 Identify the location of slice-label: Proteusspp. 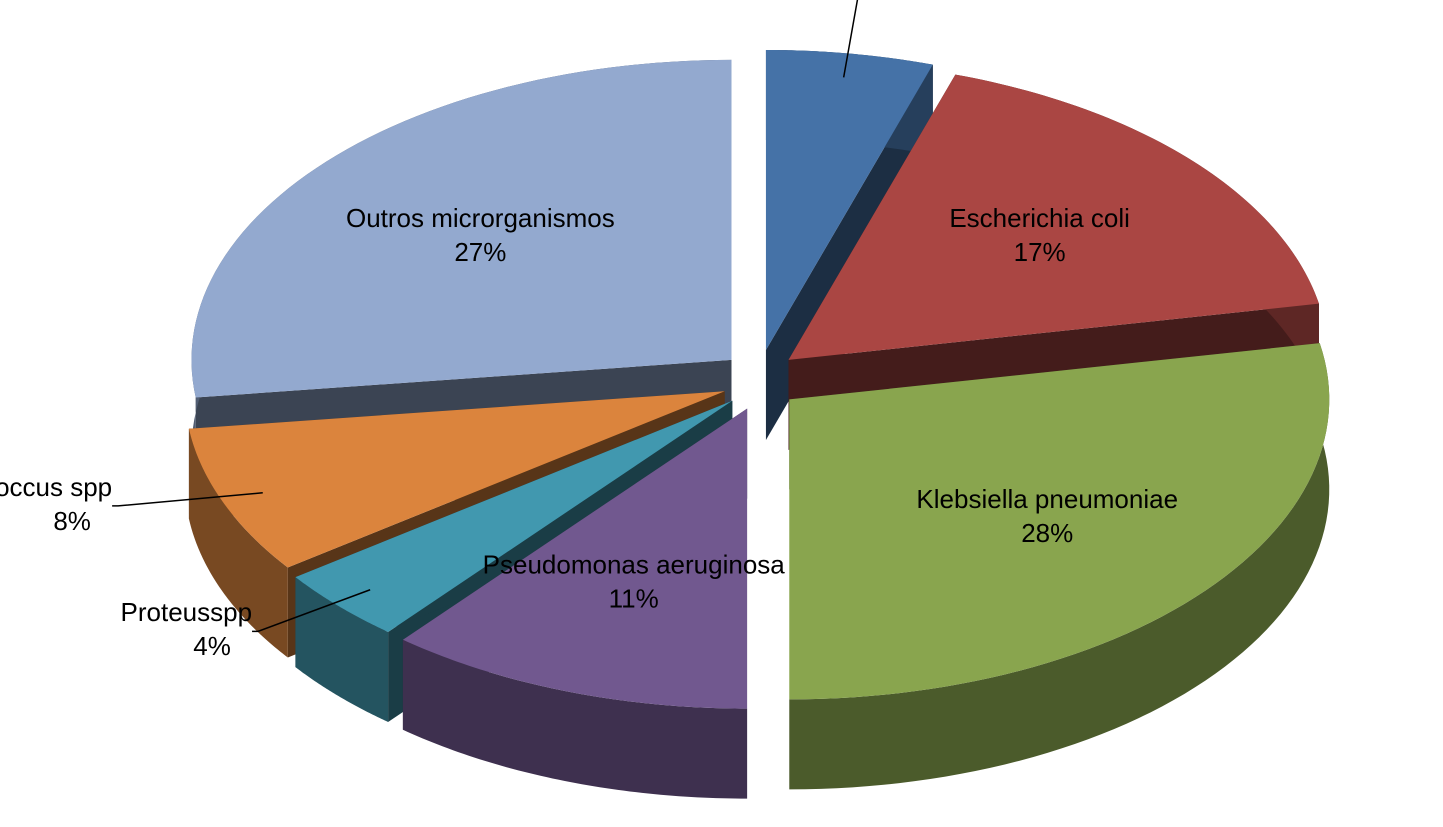
(187, 612).